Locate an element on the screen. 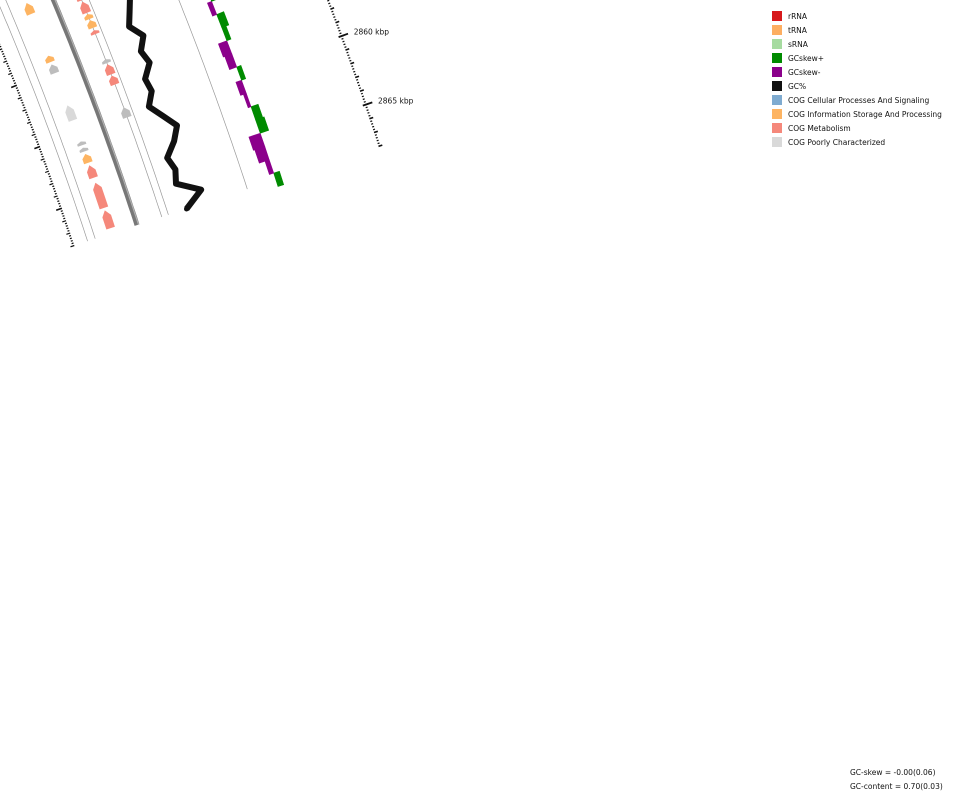  legend-label: tRNA is located at coordinates (797, 30).